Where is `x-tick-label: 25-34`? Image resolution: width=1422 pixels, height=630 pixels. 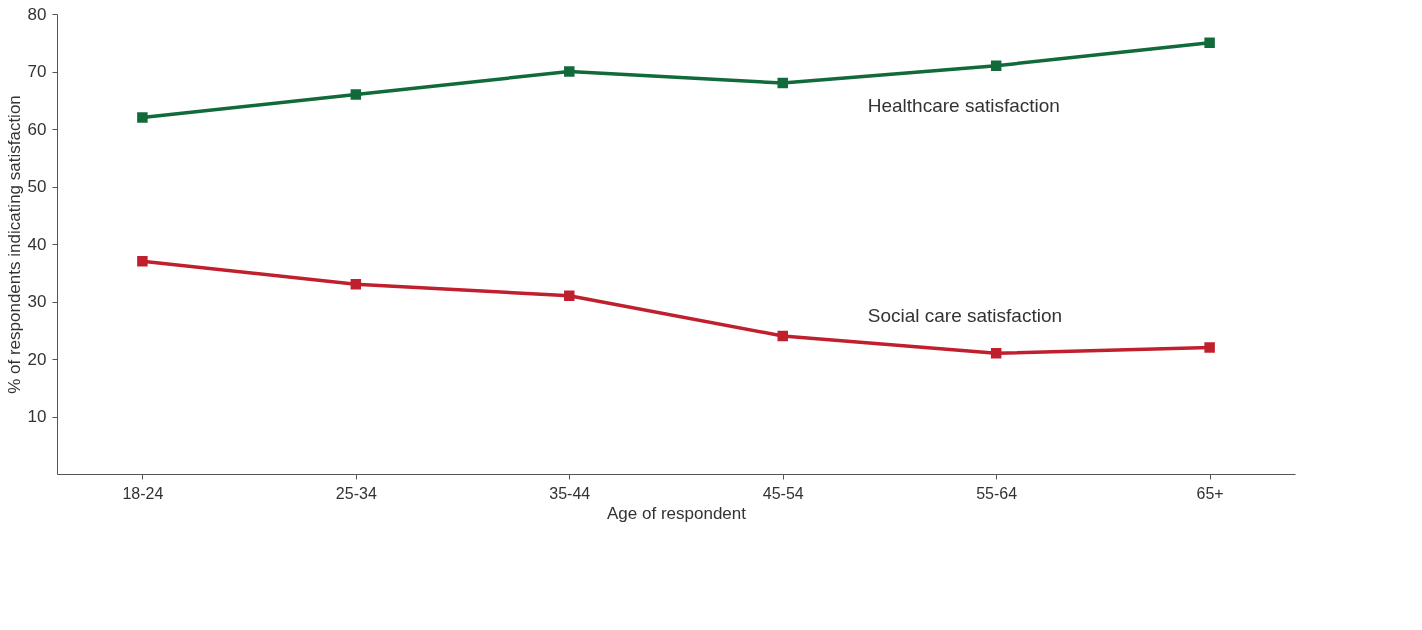
x-tick-label: 25-34 is located at coordinates (356, 493).